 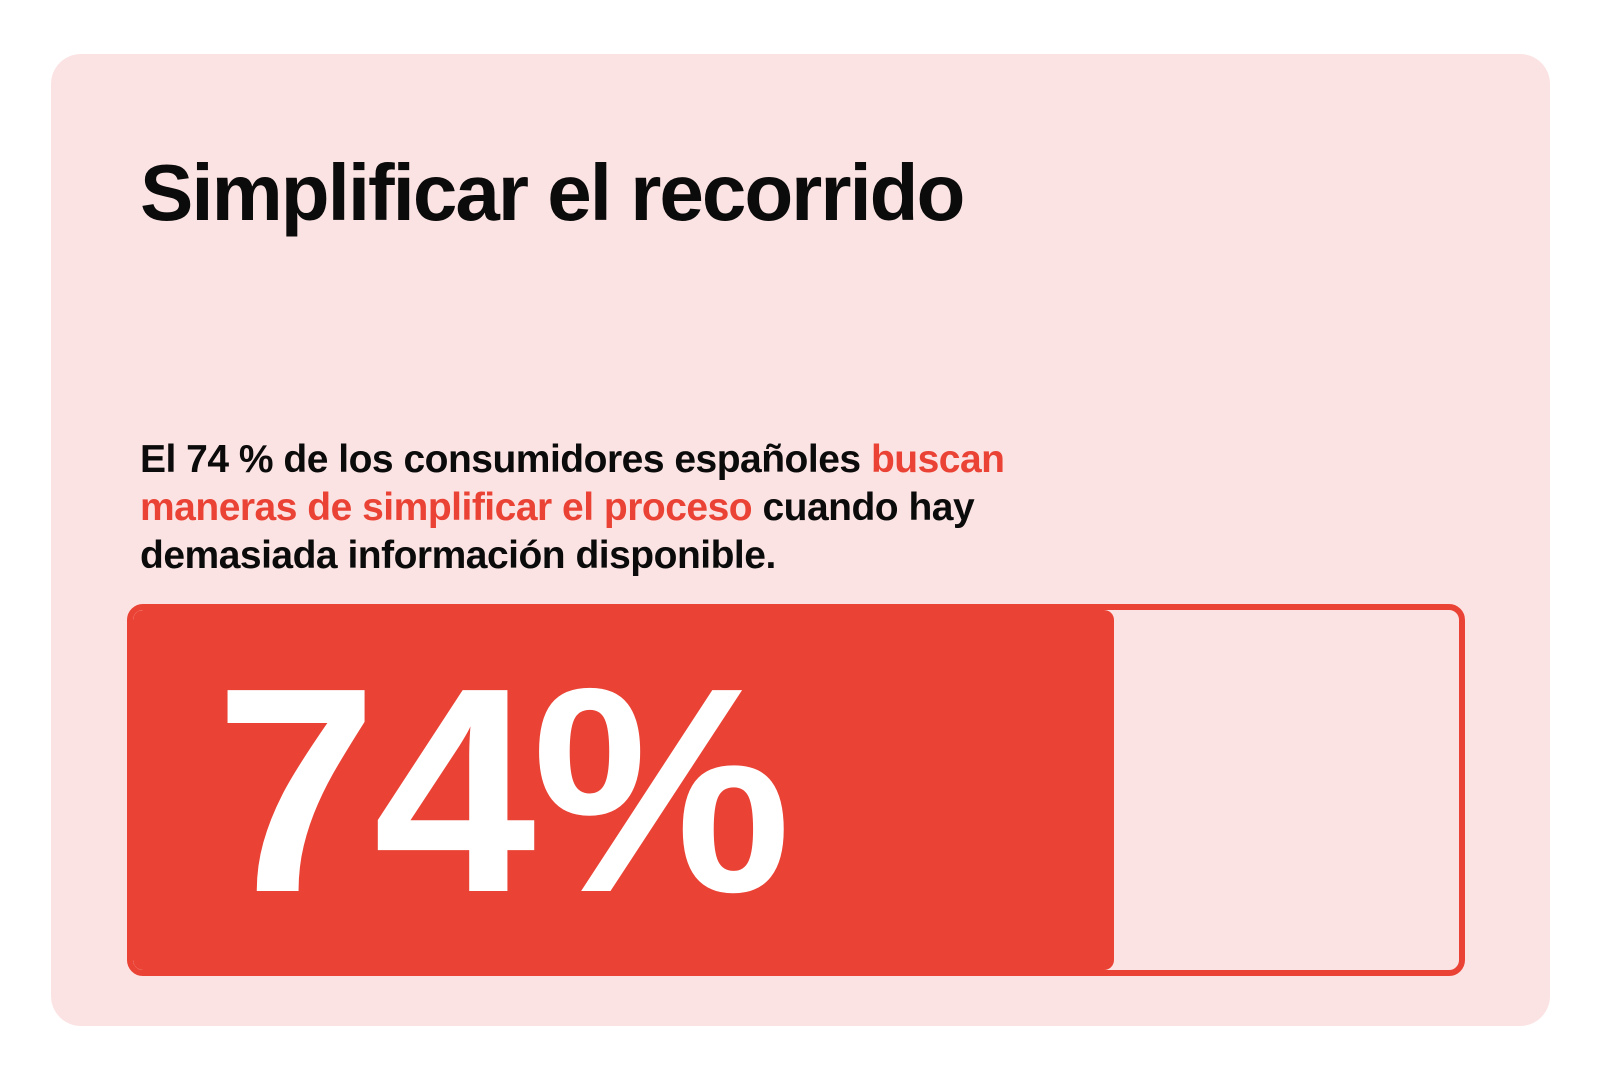 What do you see at coordinates (505, 459) in the screenshot?
I see `description-text-start: El 74 % de los consumidores españoles` at bounding box center [505, 459].